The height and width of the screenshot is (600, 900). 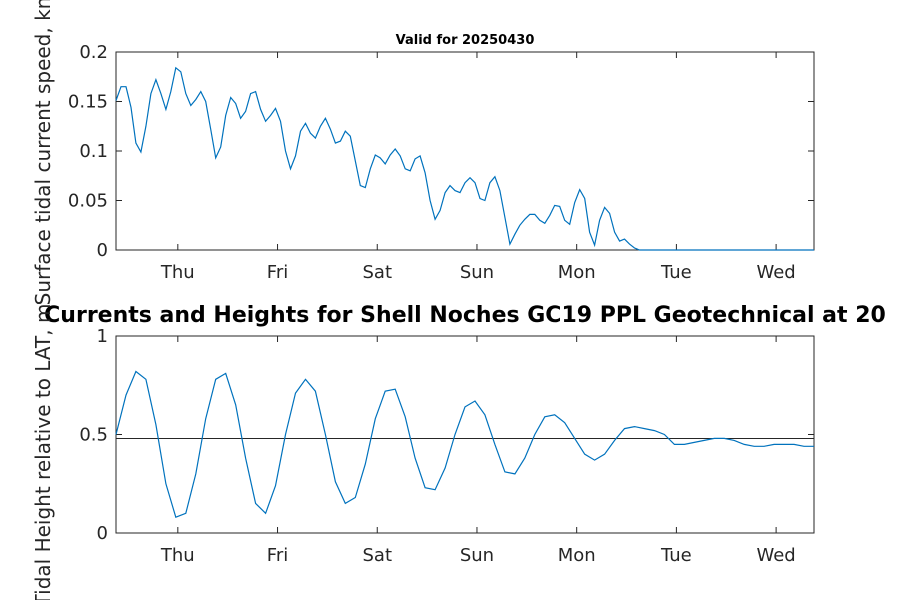 I want to click on panel1-ytick-label: 0.2, so click(x=93, y=52).